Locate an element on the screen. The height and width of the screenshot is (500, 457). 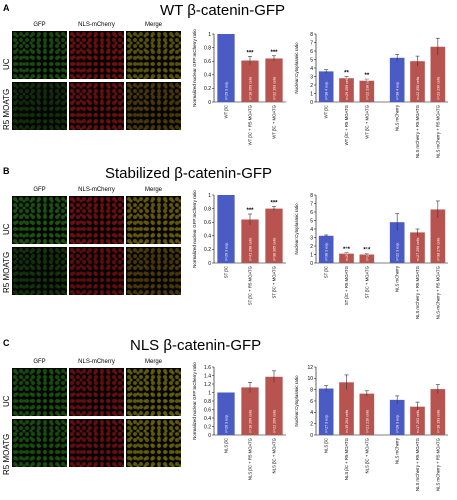
bar-n-label: n=29 259 cells is located at coordinates (347, 249).